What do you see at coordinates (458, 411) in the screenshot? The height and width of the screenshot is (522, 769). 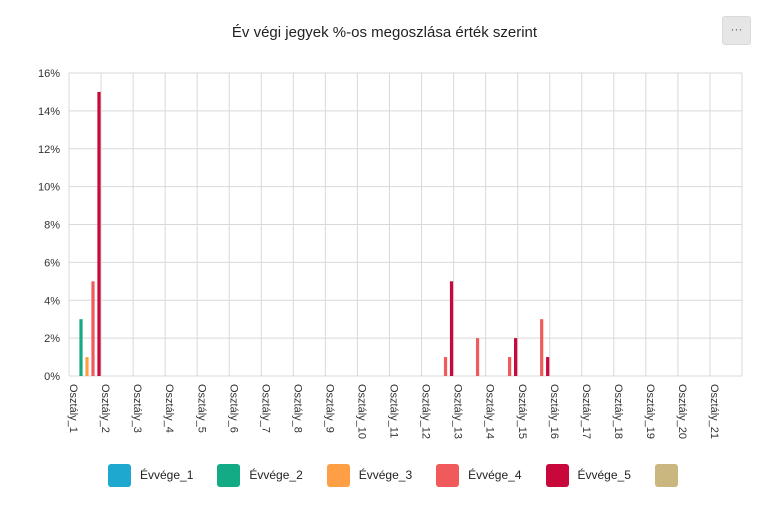 I see `x-tick-label: Osztály_13` at bounding box center [458, 411].